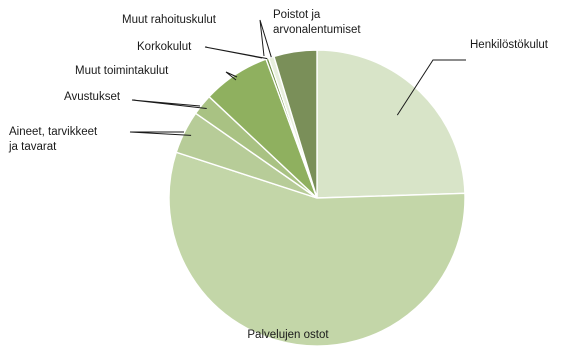  What do you see at coordinates (288, 335) in the screenshot?
I see `slice-label-palvelujen: Palvelujen ostot` at bounding box center [288, 335].